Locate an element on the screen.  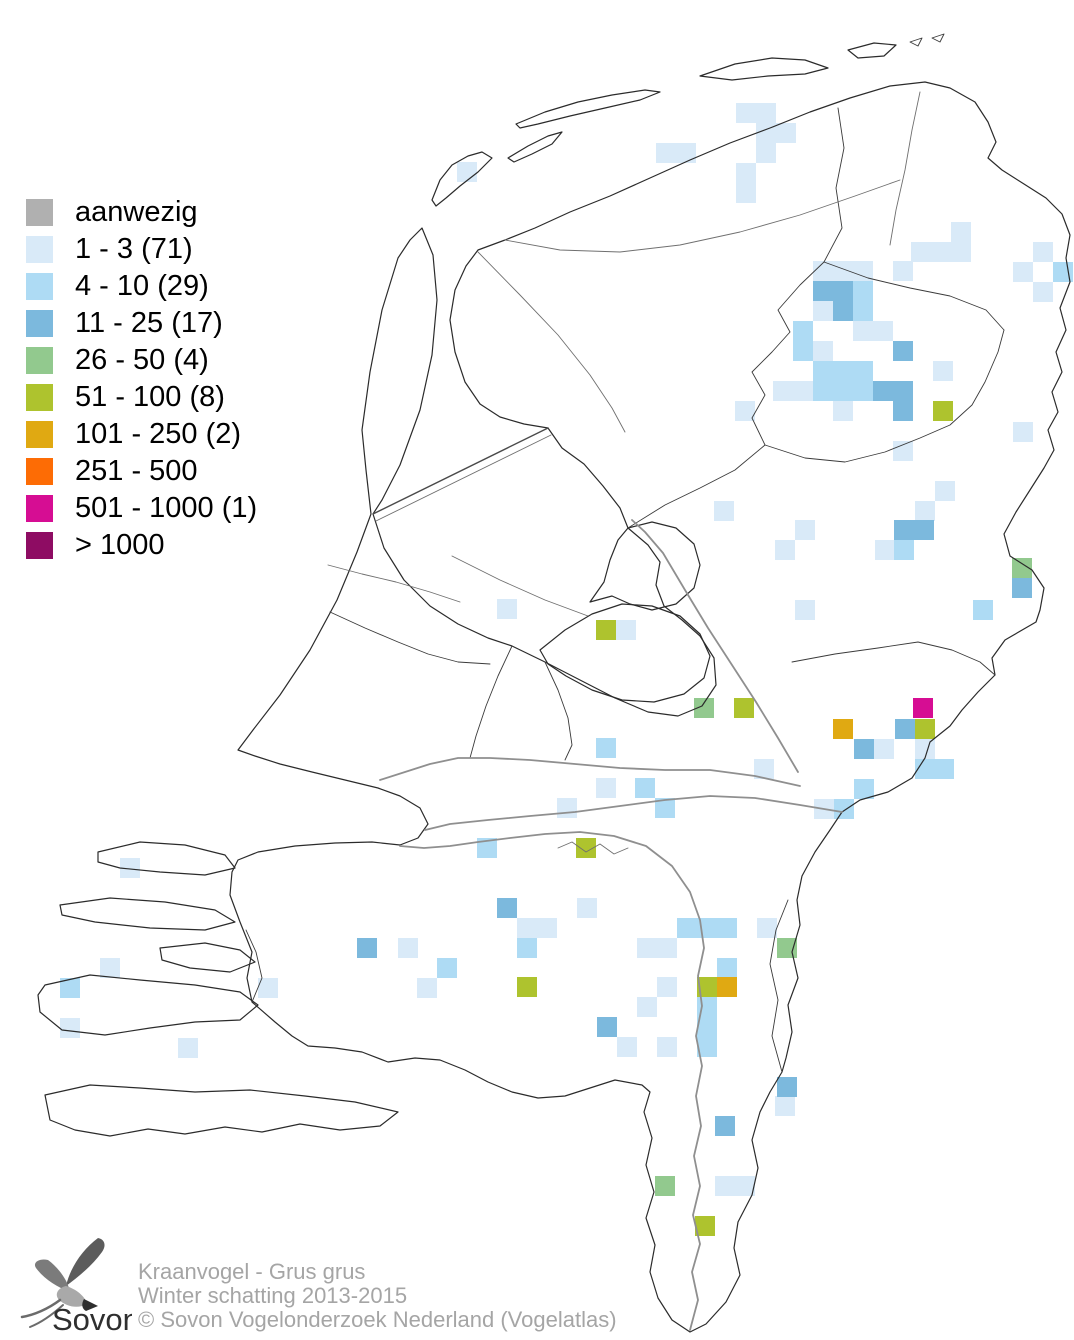
legend-label: 4 - 10 (29) is located at coordinates (142, 286).